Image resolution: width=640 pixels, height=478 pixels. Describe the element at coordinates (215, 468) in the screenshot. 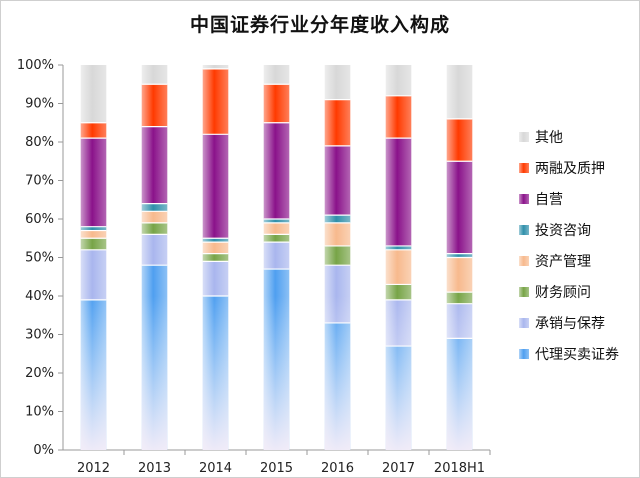

I see `x-tick-label-2014: 2014` at that location.